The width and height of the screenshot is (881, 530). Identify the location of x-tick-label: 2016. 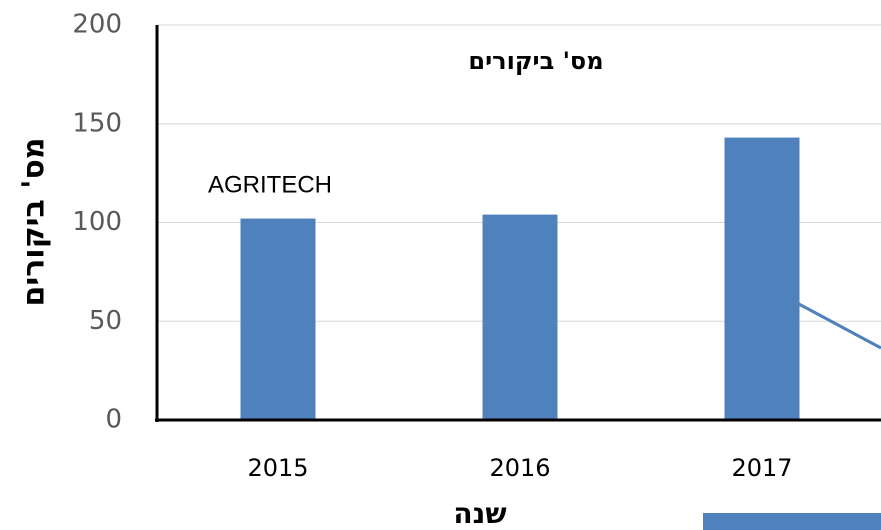
(519, 468).